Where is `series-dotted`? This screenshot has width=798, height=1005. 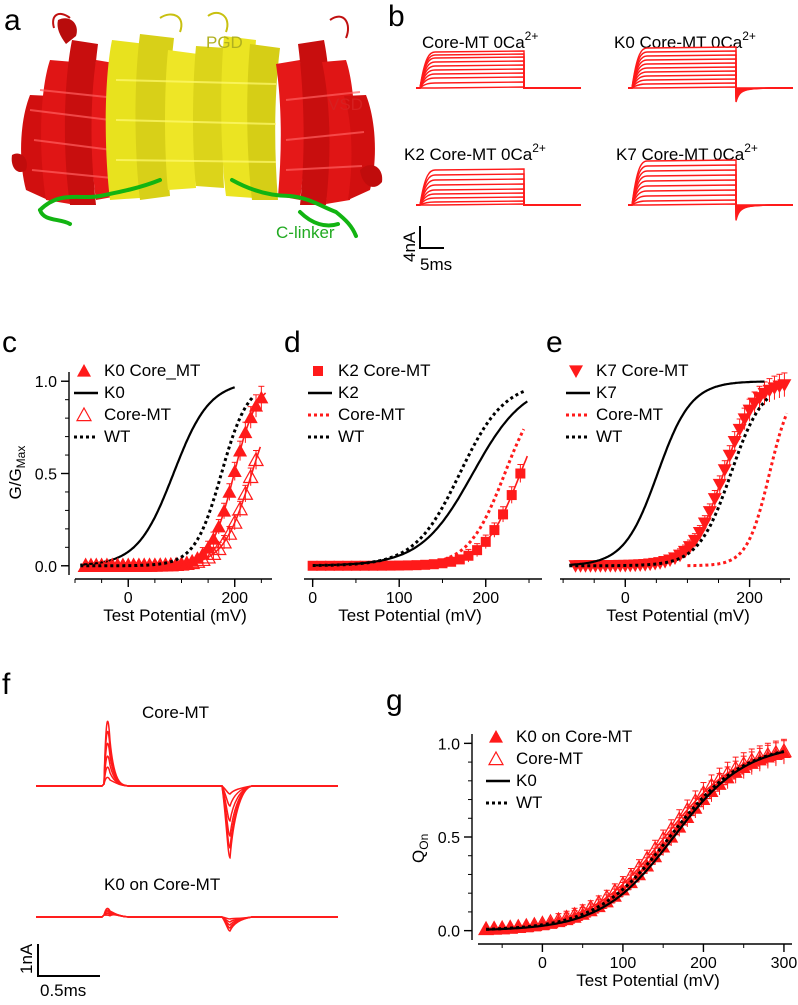
series-dotted is located at coordinates (167, 482).